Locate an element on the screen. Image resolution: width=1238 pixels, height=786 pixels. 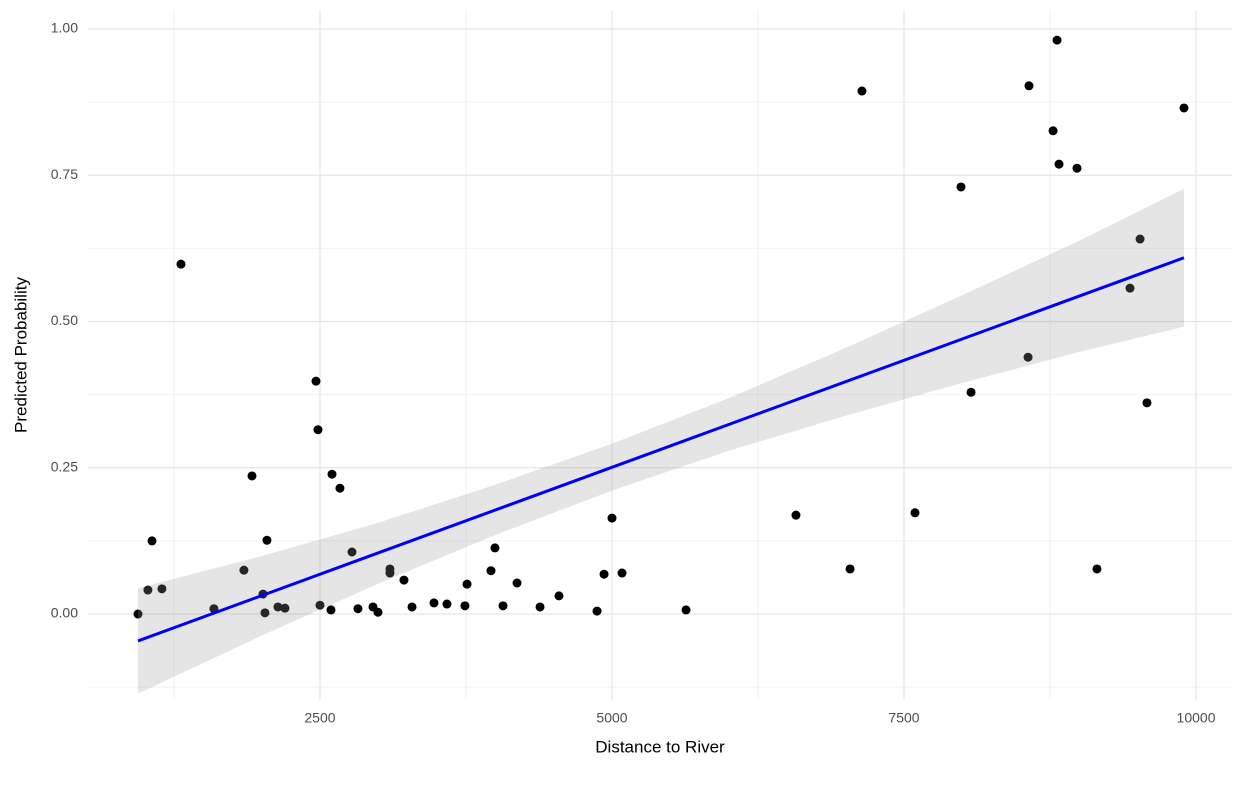
y-tick-label: 0.25 is located at coordinates (64, 466).